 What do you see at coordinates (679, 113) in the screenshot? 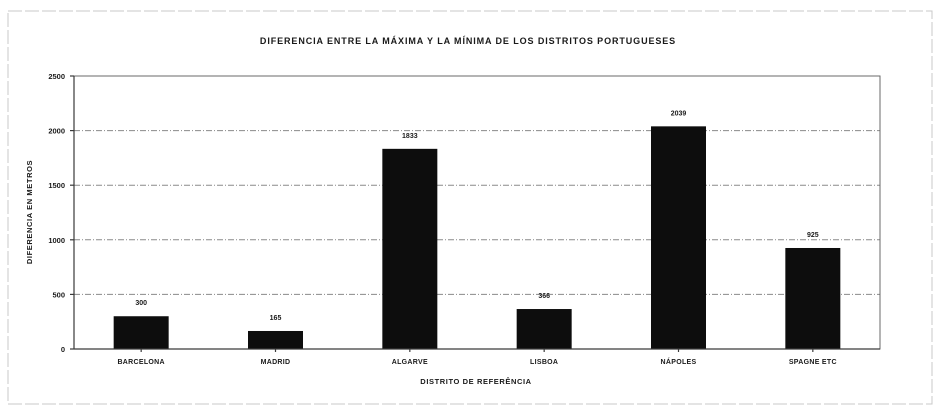
I see `data-label: 2039` at bounding box center [679, 113].